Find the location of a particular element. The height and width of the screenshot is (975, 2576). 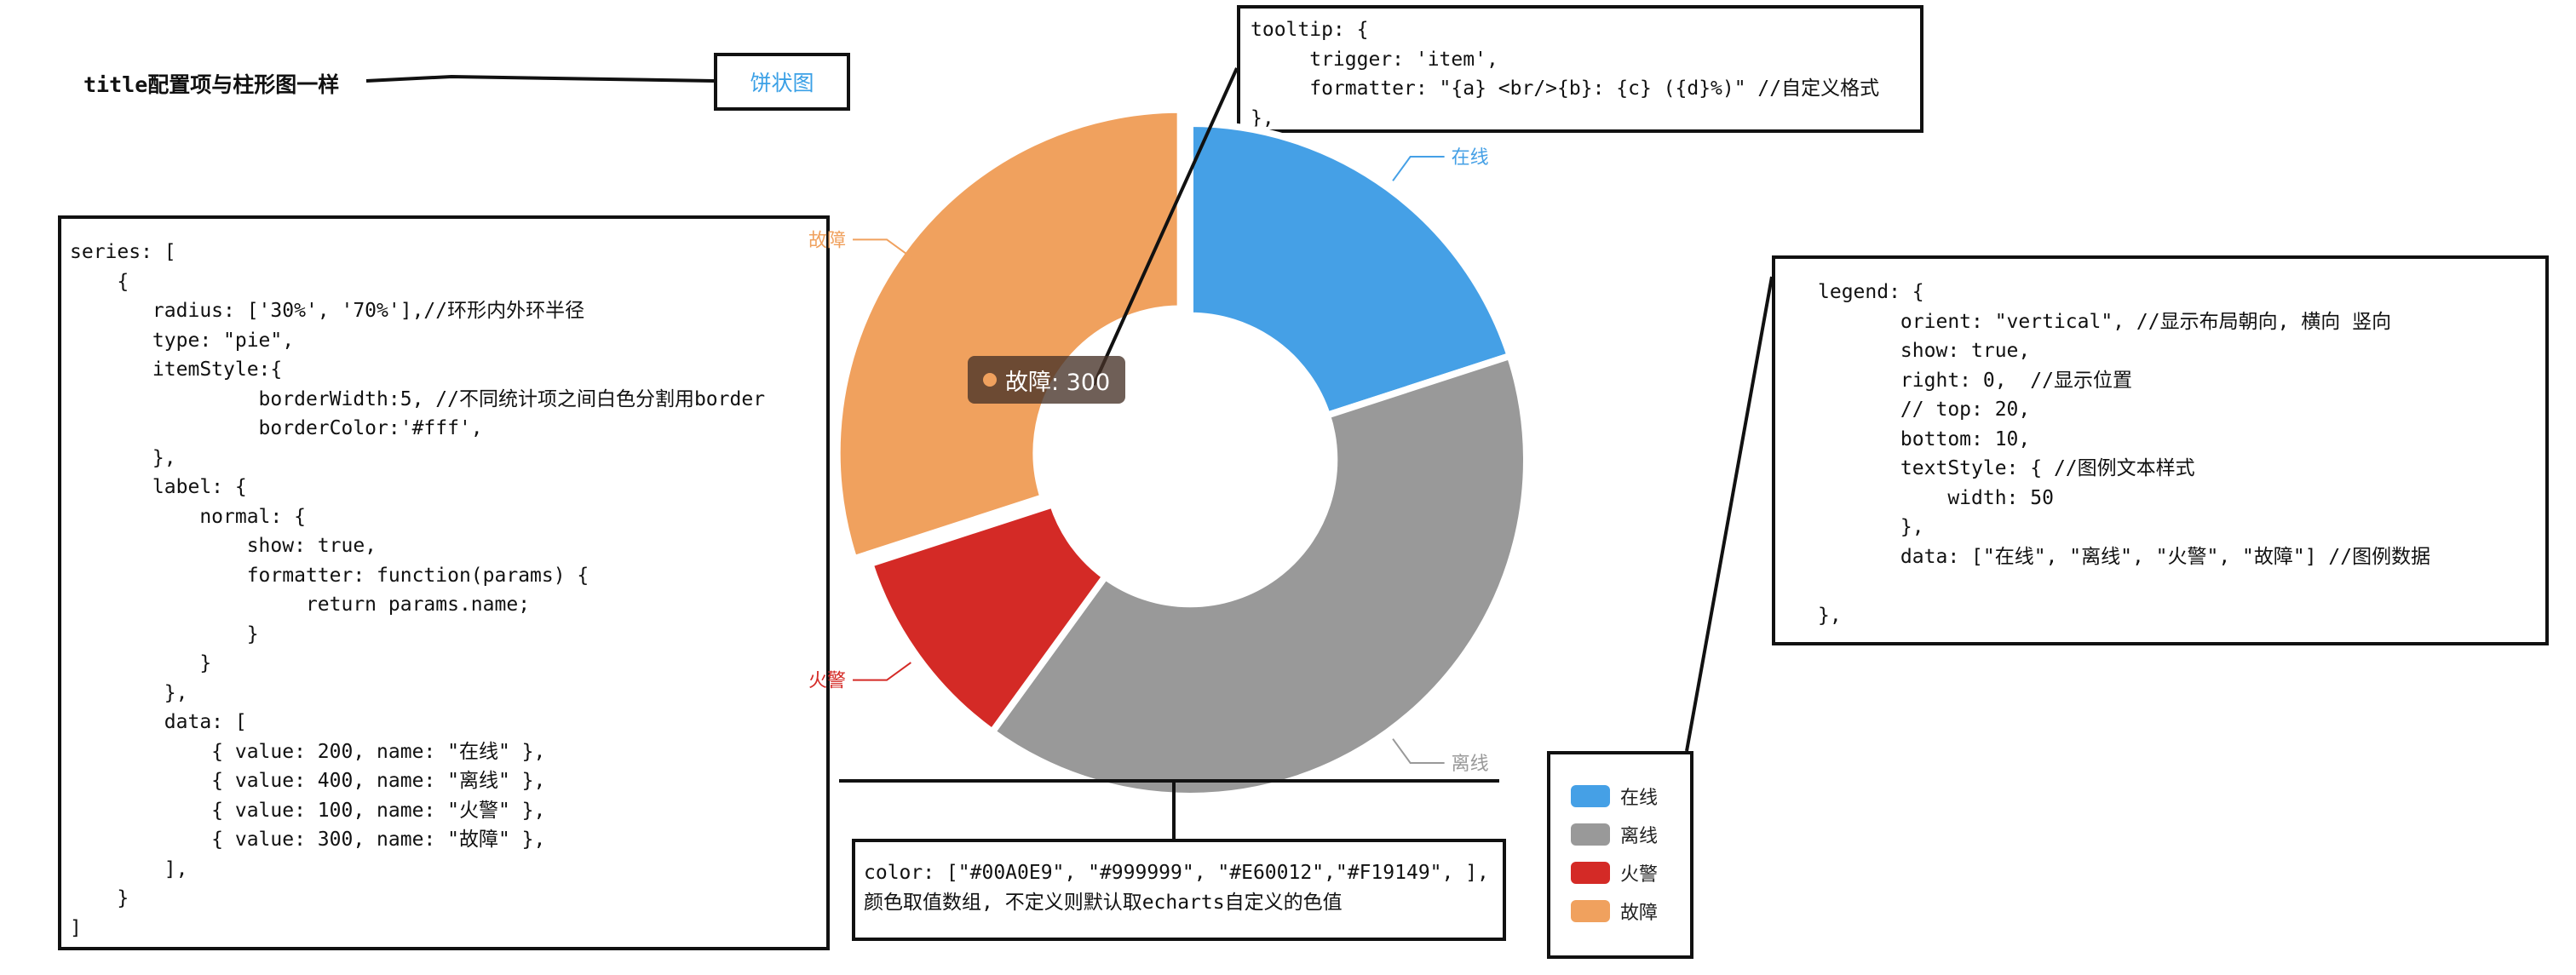

pie-title: 饼状图 is located at coordinates (782, 83).